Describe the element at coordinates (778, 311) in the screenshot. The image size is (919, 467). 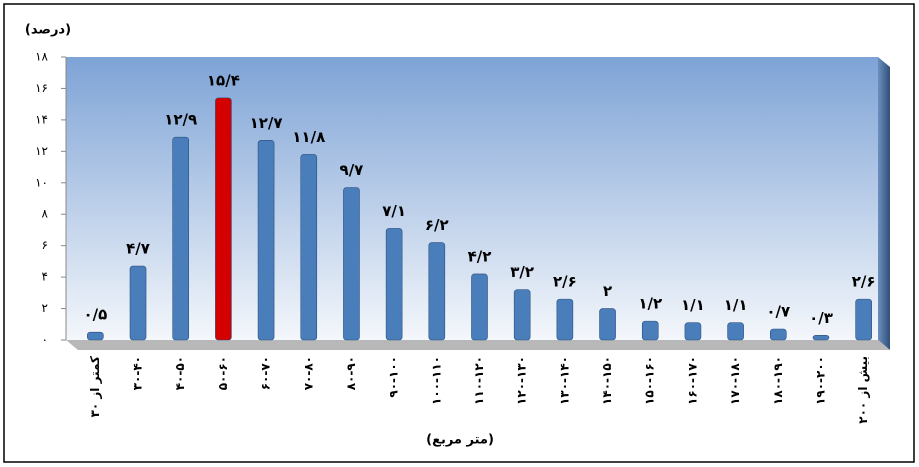
I see `value-label: ۰/۷` at that location.